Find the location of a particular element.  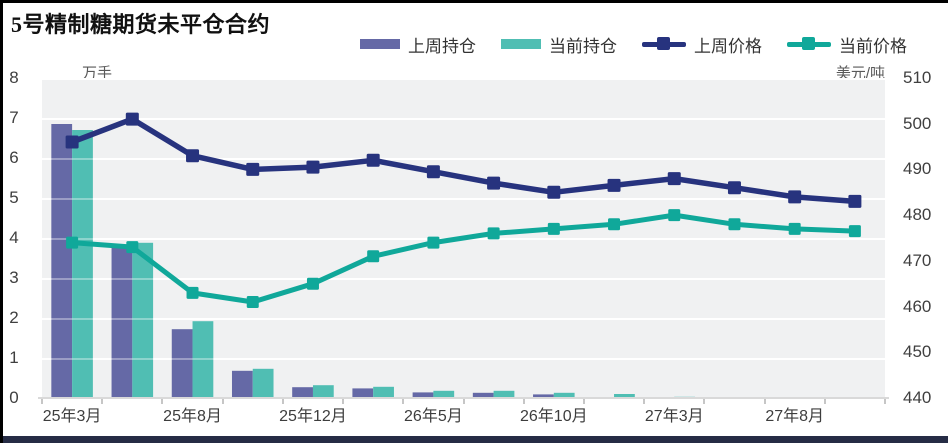

right-axis-unit: 美元/吨 is located at coordinates (860, 73).